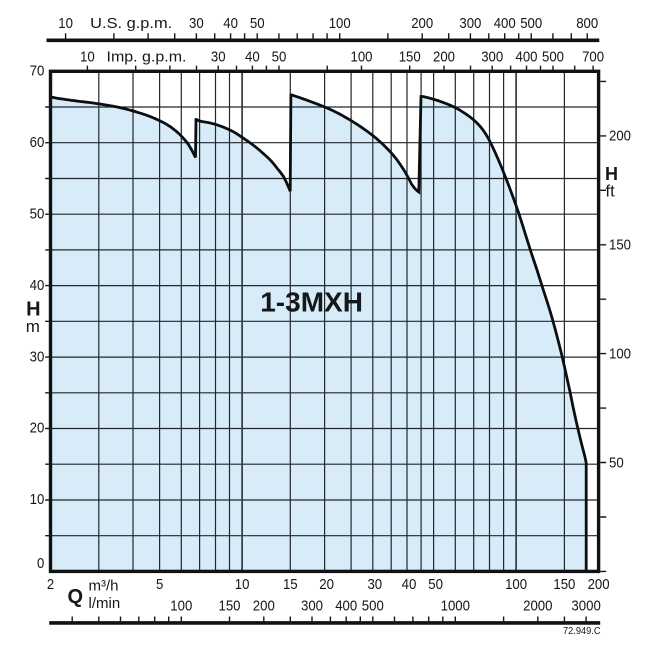 The image size is (668, 652). What do you see at coordinates (37, 142) in the screenshot?
I see `svg-text: 60` at bounding box center [37, 142].